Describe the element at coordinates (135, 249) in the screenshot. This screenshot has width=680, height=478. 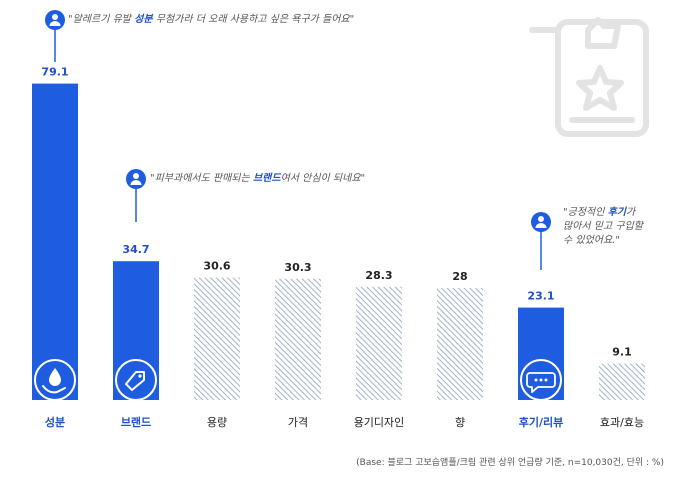
I see `value-label: 34.7` at that location.